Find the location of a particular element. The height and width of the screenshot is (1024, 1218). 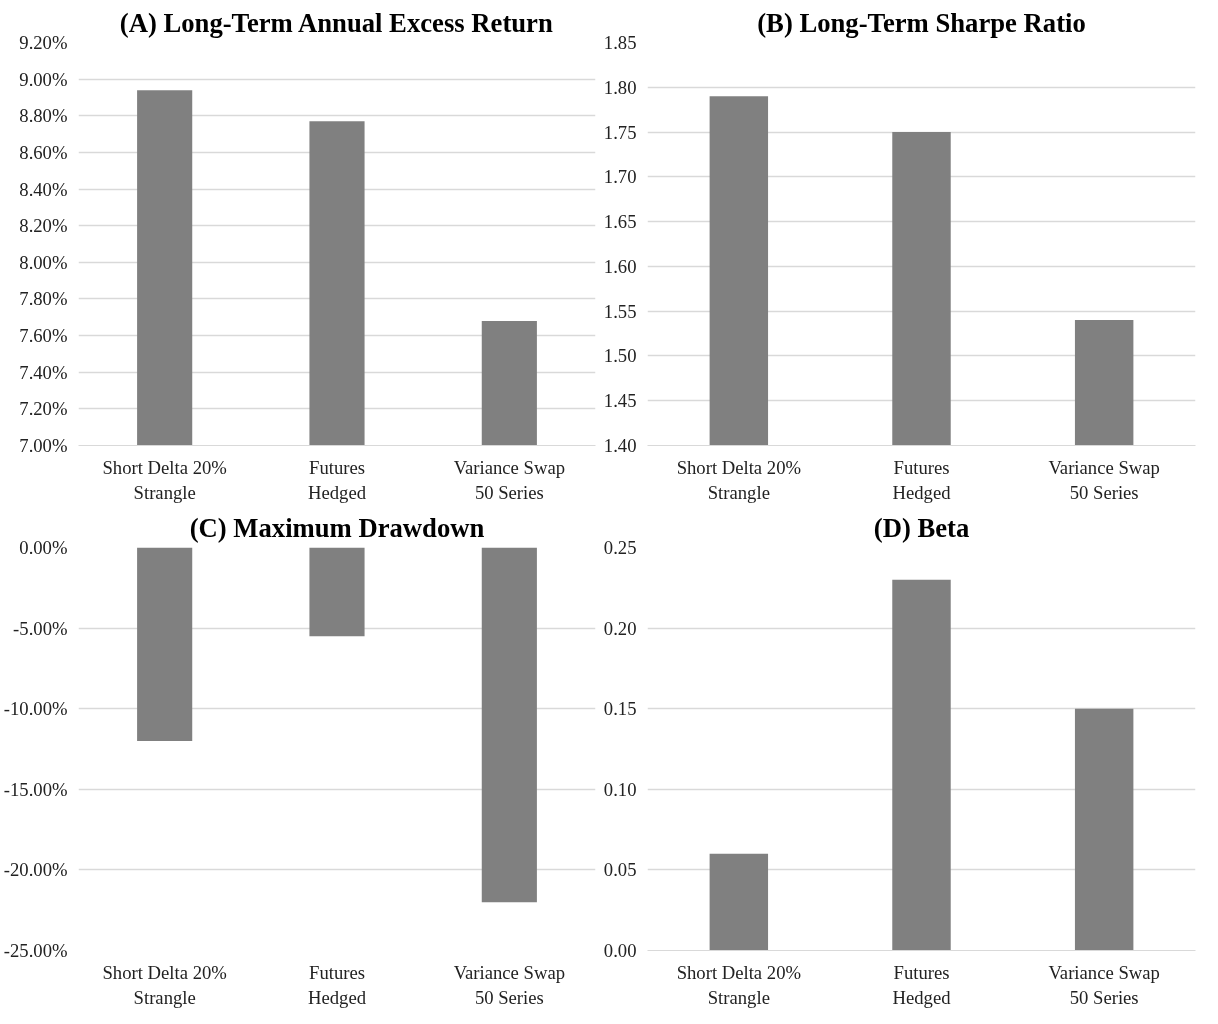

y-tick-label: 0.20 is located at coordinates (620, 628).